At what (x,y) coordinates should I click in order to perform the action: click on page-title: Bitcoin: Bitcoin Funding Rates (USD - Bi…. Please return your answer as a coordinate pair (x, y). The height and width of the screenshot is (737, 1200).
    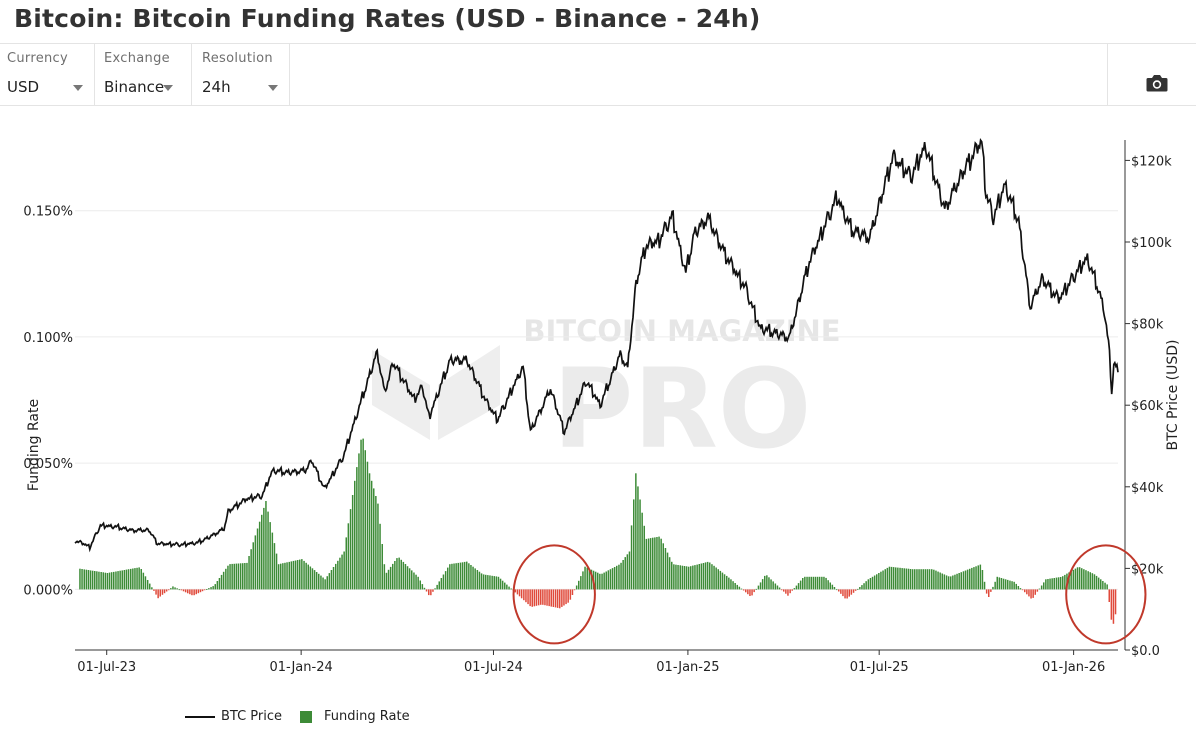
    Looking at the image, I should click on (387, 18).